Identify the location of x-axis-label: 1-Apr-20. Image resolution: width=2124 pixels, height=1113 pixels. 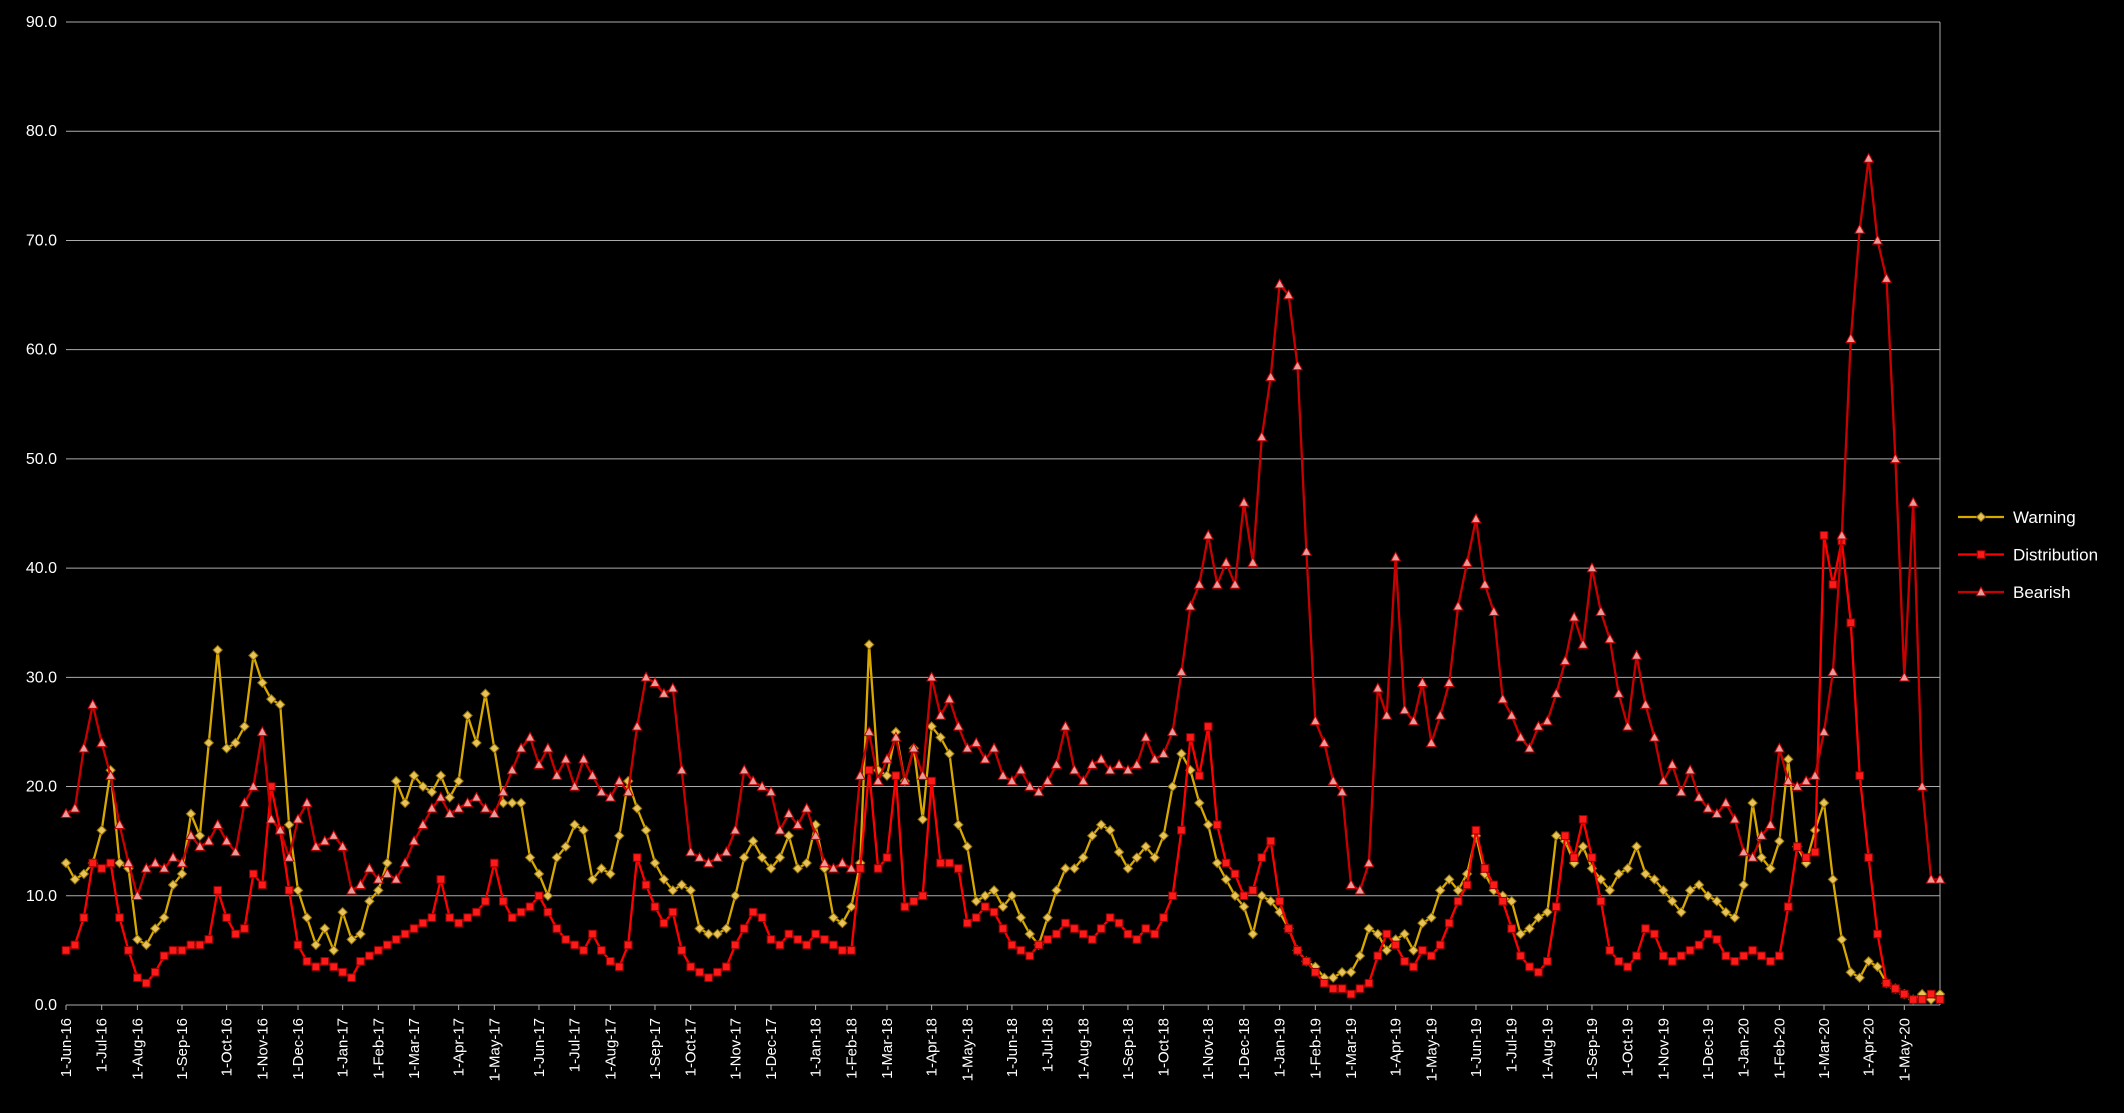
(1869, 1047).